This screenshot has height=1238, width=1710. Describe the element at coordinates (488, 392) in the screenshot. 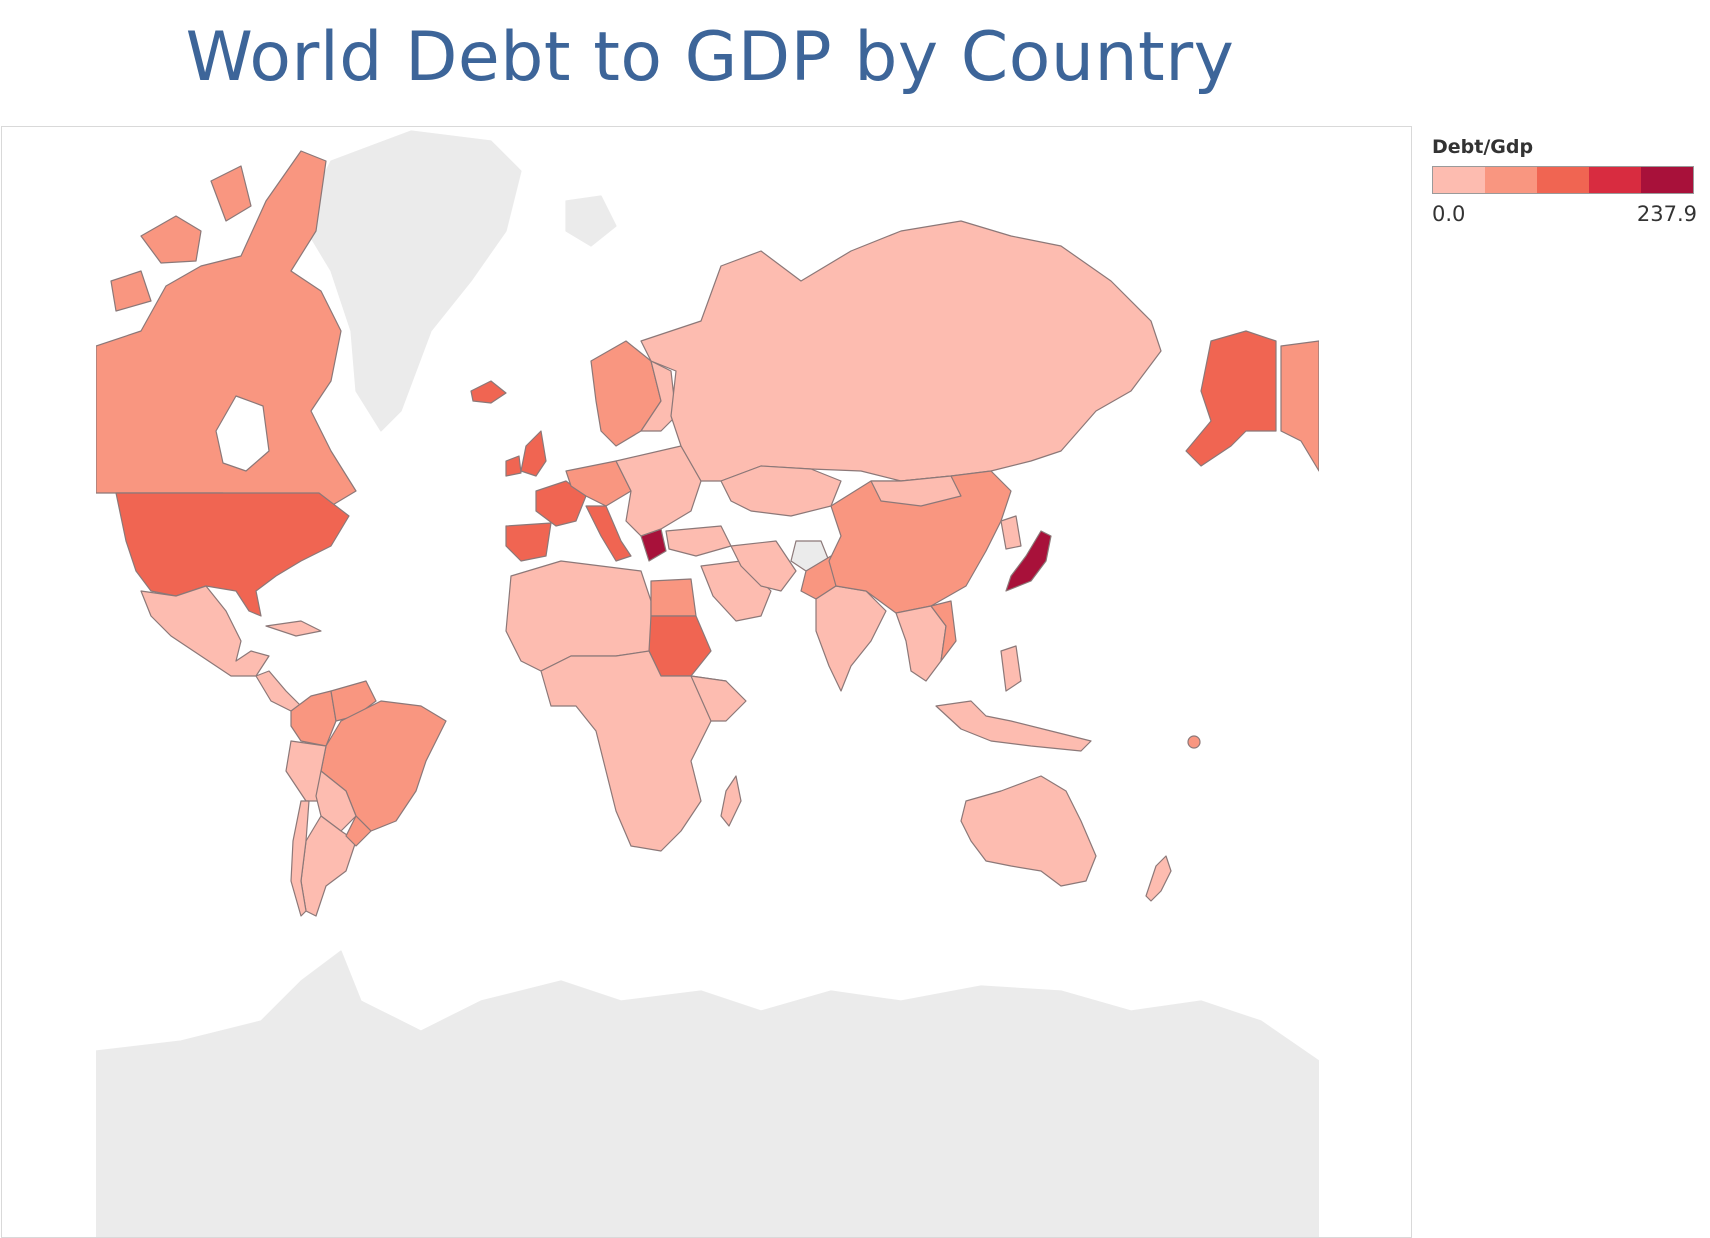

I see `country-iceland` at that location.